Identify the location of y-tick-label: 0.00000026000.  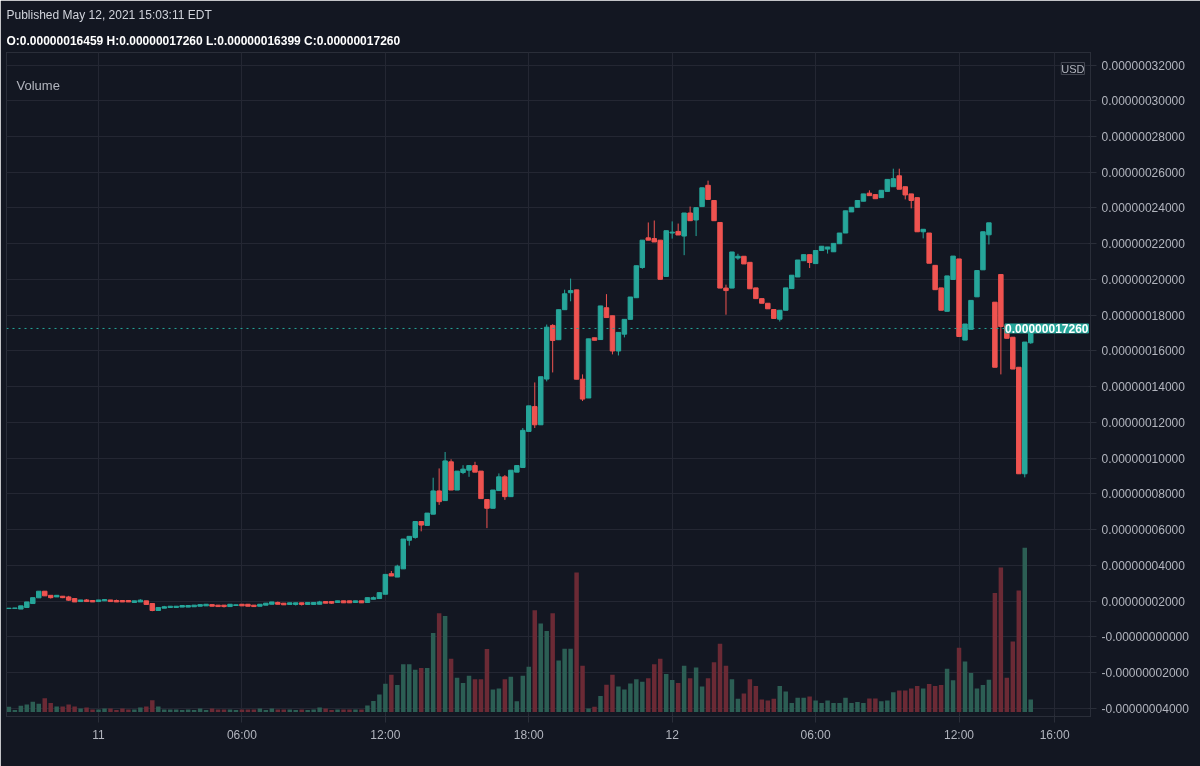
(1143, 172).